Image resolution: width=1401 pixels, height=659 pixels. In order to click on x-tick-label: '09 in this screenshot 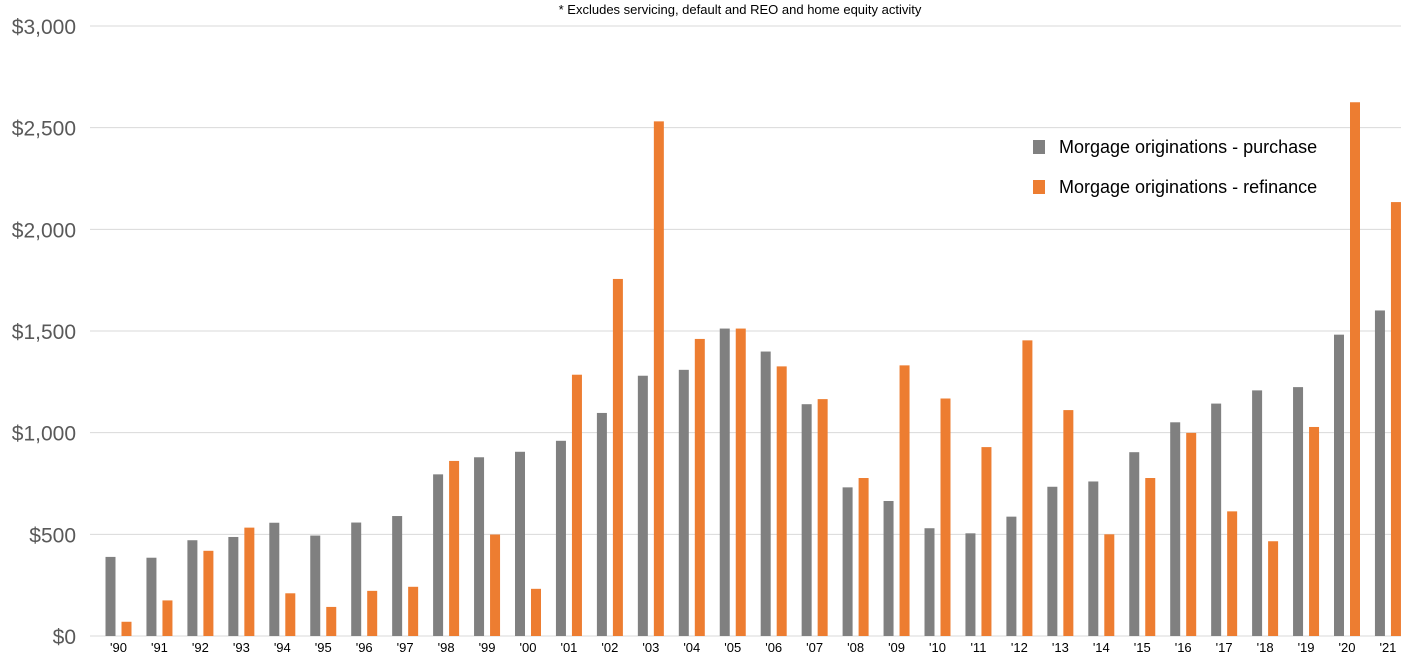, I will do `click(896, 647)`.